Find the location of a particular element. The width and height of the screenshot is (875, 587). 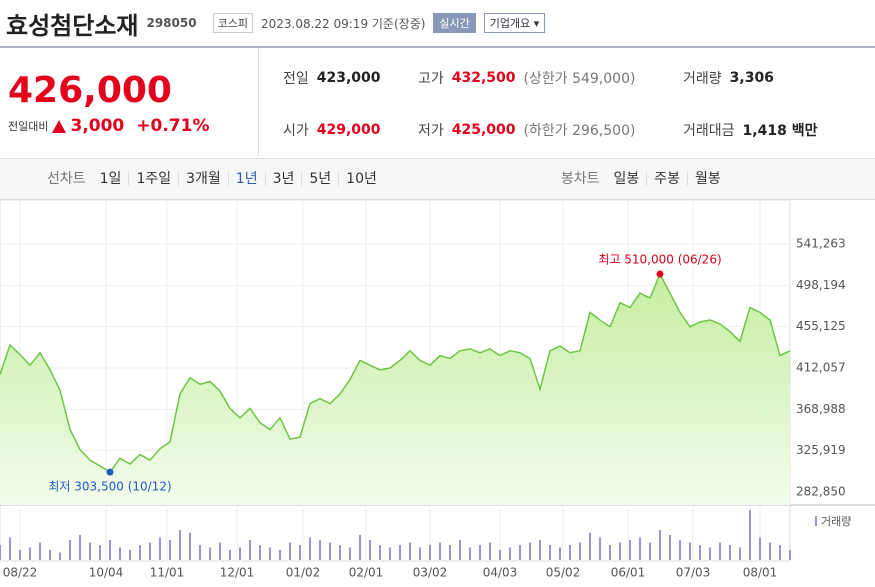

x-tick-label: 08/22 is located at coordinates (20, 573).